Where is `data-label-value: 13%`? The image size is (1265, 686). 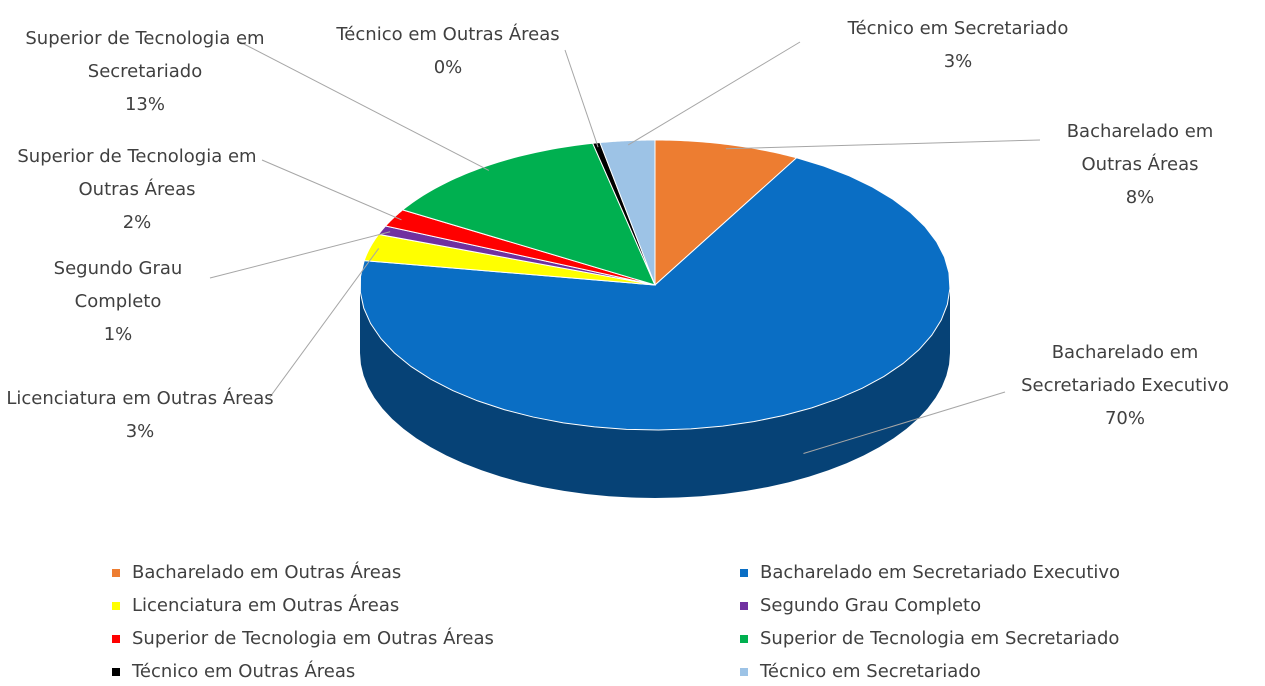
data-label-value: 13% is located at coordinates (144, 104).